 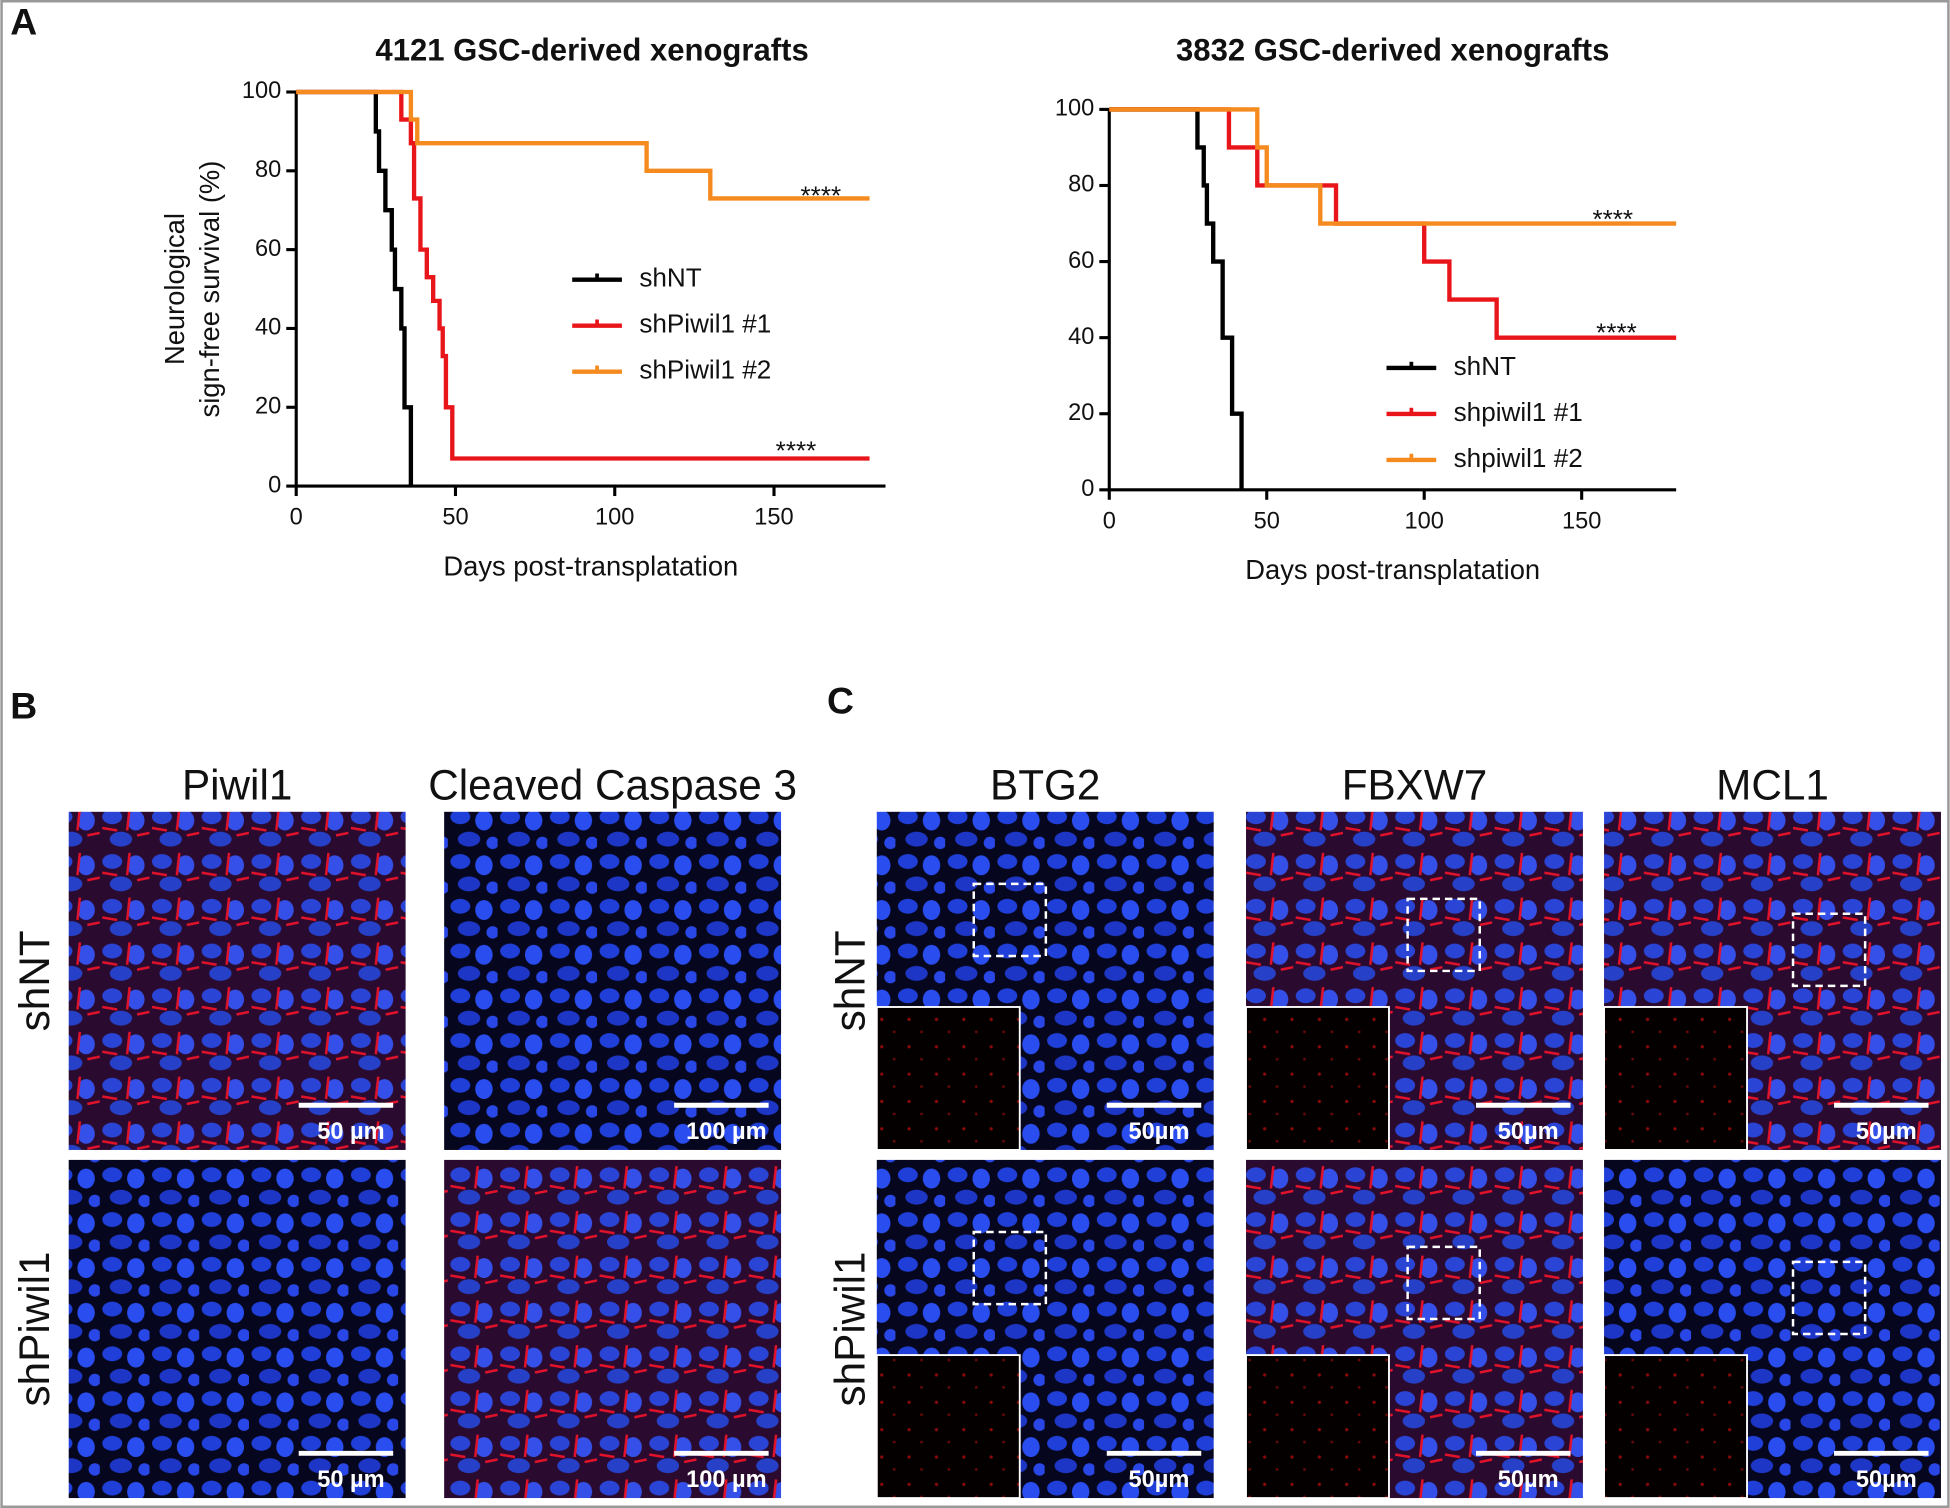 What do you see at coordinates (209, 289) in the screenshot?
I see `y-axis-label: sign-free survival (%)` at bounding box center [209, 289].